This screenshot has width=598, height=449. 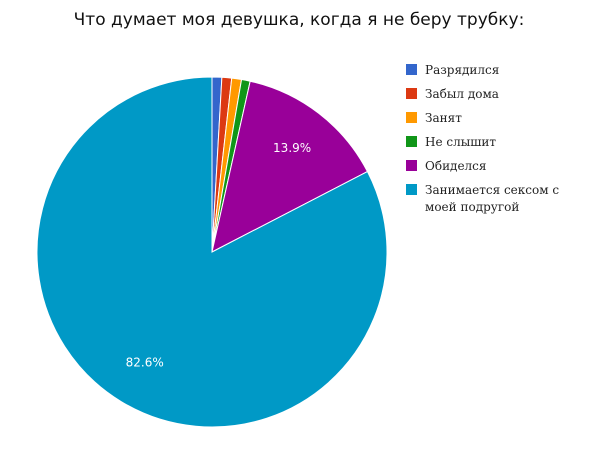 I want to click on legend-item-ne-slyshit: Не слышит, so click(x=499, y=142).